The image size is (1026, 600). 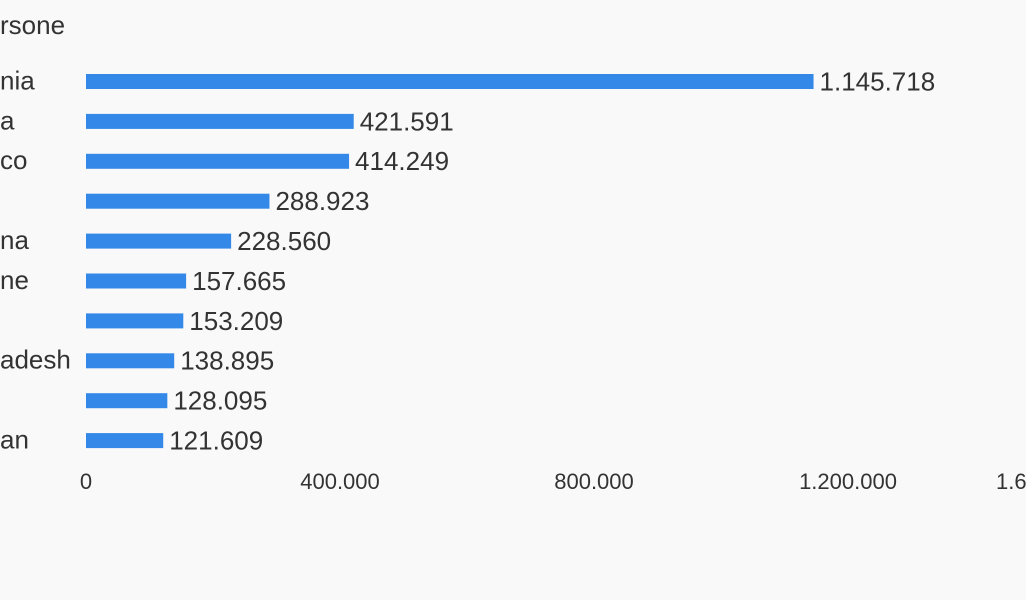 What do you see at coordinates (848, 481) in the screenshot?
I see `x-tick-label: 1.200.000` at bounding box center [848, 481].